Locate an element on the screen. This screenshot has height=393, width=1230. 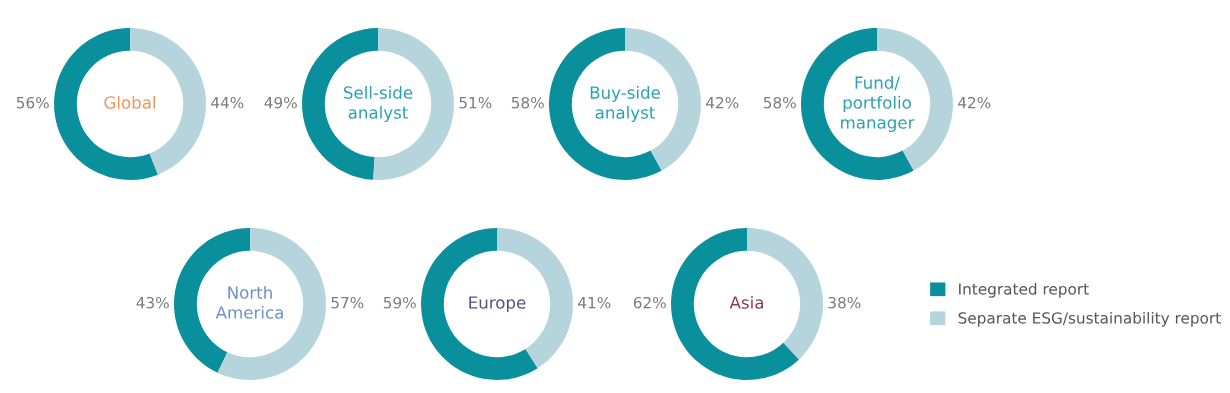
data-label: 59% is located at coordinates (399, 302).